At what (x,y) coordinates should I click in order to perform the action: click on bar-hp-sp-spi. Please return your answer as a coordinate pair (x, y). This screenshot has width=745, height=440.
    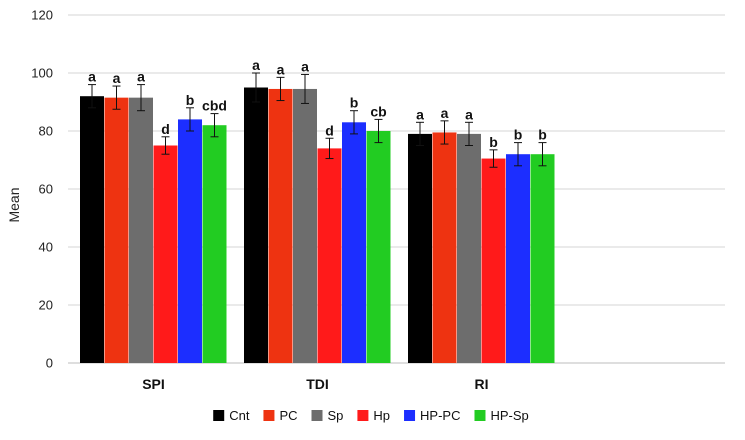
    Looking at the image, I should click on (214, 244).